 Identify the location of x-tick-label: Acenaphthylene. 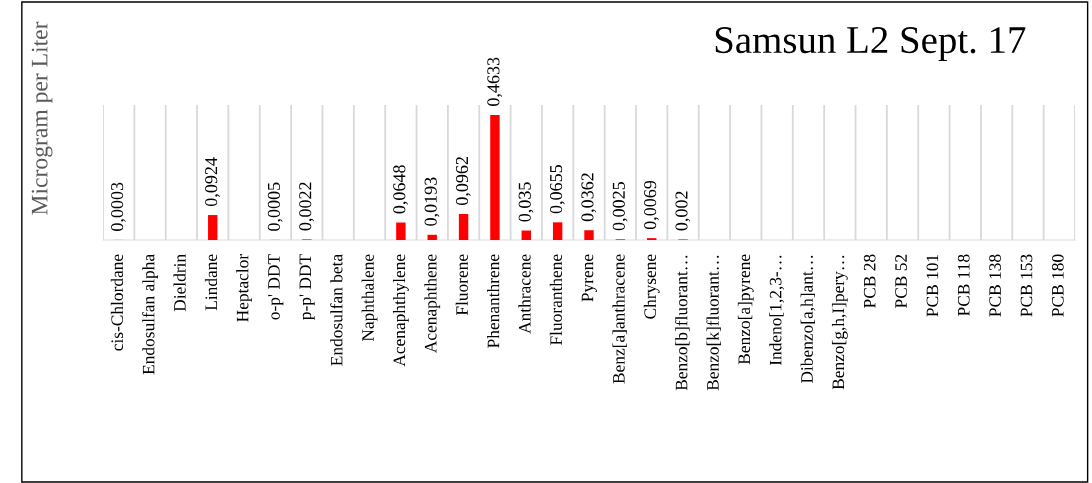
(400, 310).